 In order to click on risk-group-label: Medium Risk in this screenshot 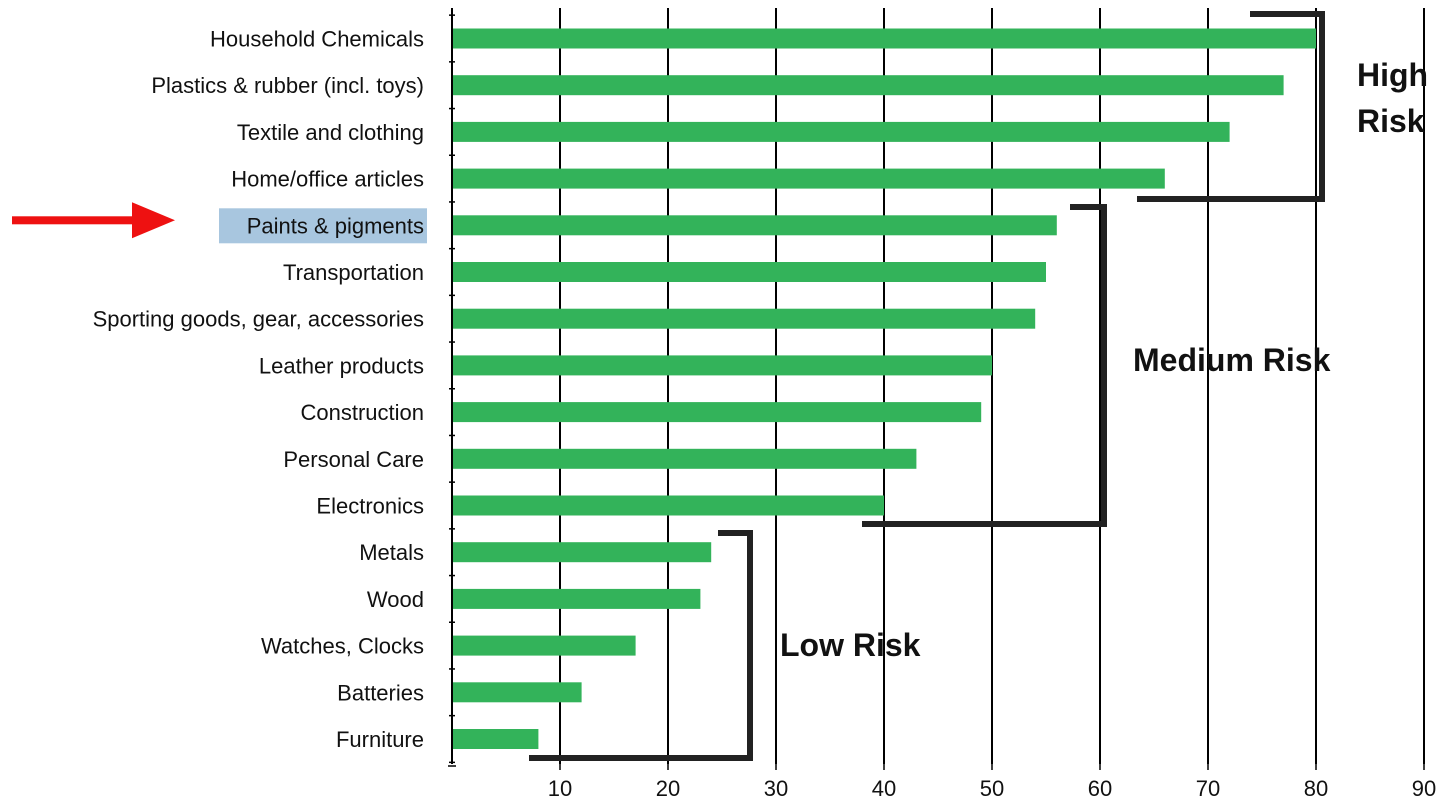, I will do `click(1232, 360)`.